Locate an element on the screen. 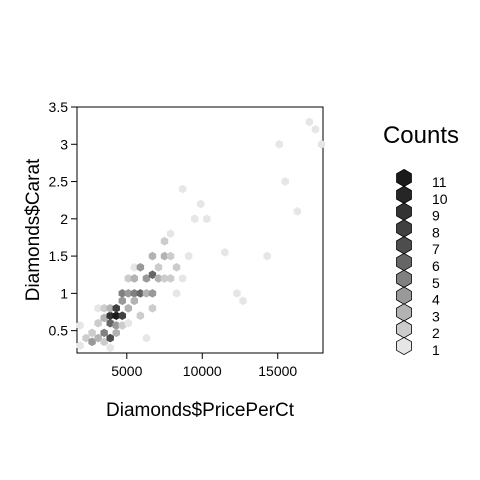 This screenshot has height=480, width=480. y-tick-label: 1 is located at coordinates (64, 293).